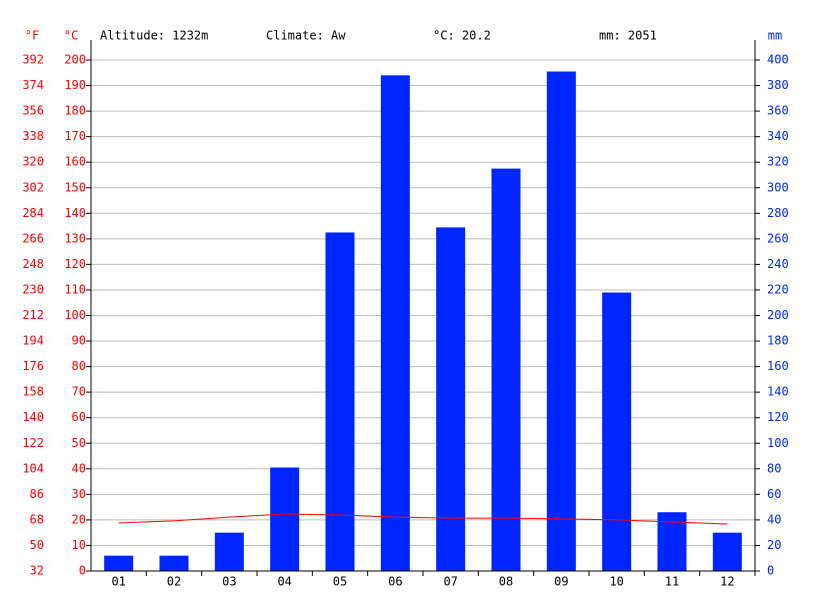 The width and height of the screenshot is (815, 611). I want to click on y2-tick-label: 100, so click(778, 443).